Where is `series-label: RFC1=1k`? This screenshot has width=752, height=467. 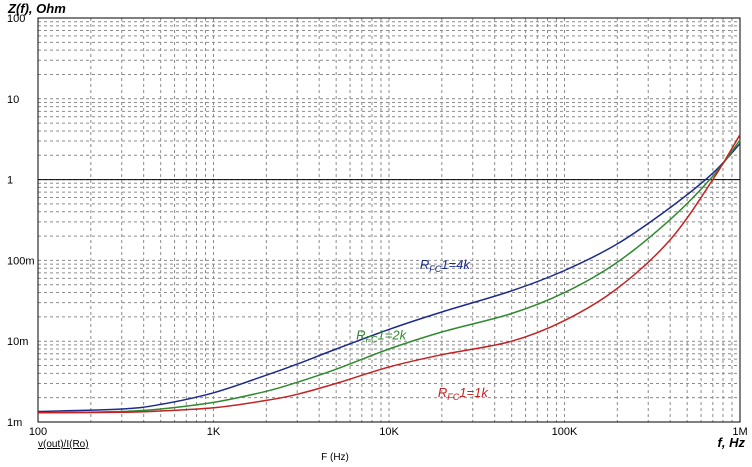 series-label: RFC1=1k is located at coordinates (463, 393).